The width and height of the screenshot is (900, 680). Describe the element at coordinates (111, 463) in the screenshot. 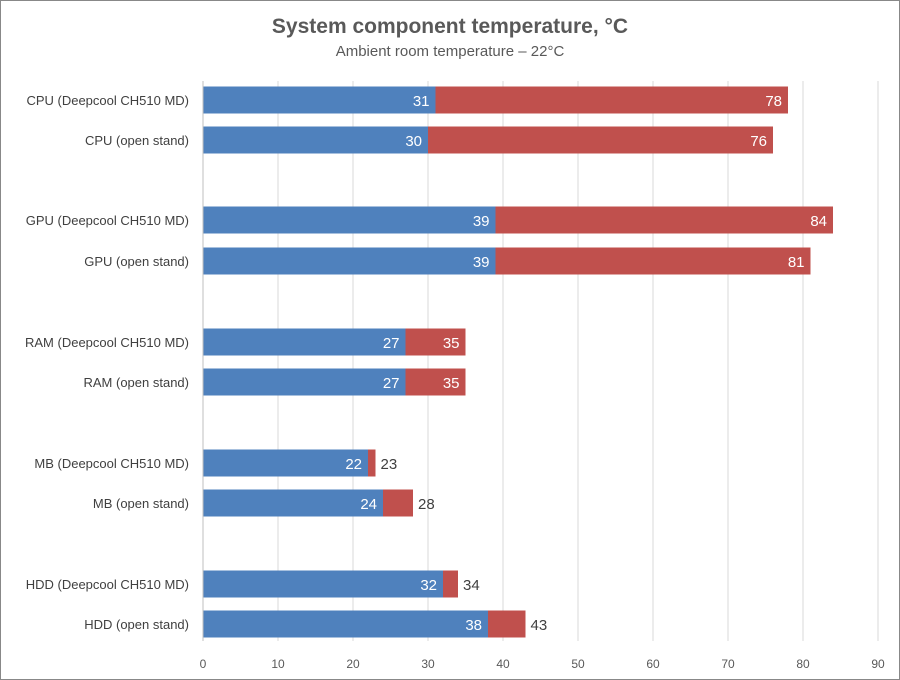

I see `category-label: MB (Deepcool CH510 MD)` at that location.